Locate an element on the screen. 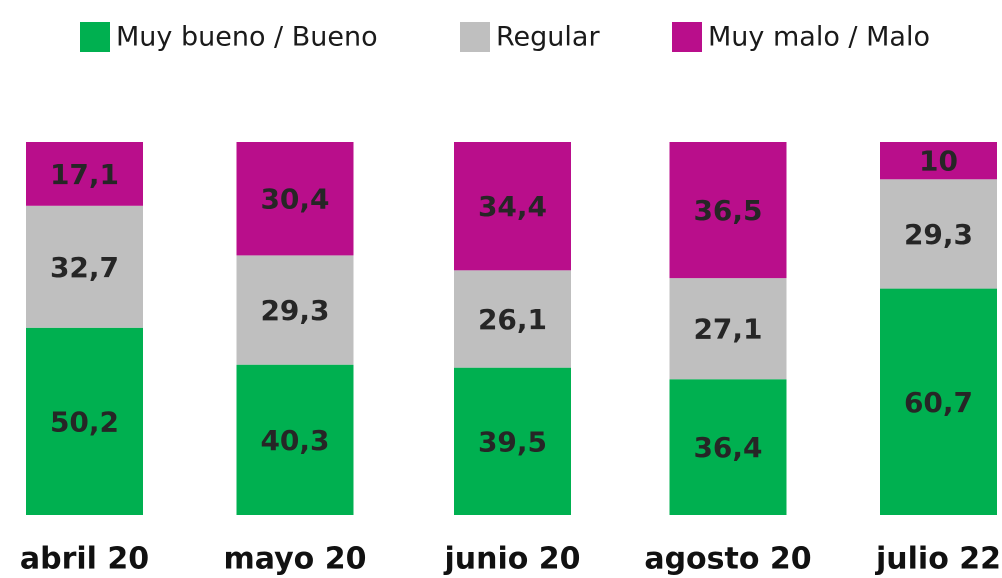 The width and height of the screenshot is (1002, 578). value-label: 30,4 is located at coordinates (294, 199).